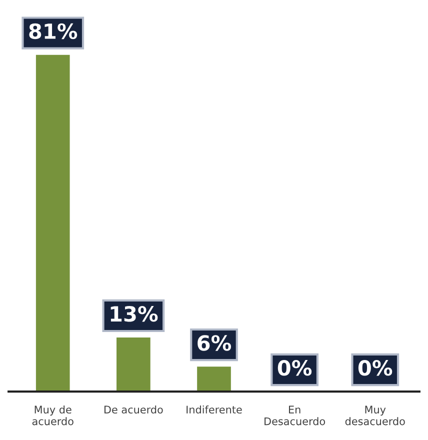 The height and width of the screenshot is (440, 428). What do you see at coordinates (295, 416) in the screenshot?
I see `x-tick-label: En Desacuerdo` at bounding box center [295, 416].